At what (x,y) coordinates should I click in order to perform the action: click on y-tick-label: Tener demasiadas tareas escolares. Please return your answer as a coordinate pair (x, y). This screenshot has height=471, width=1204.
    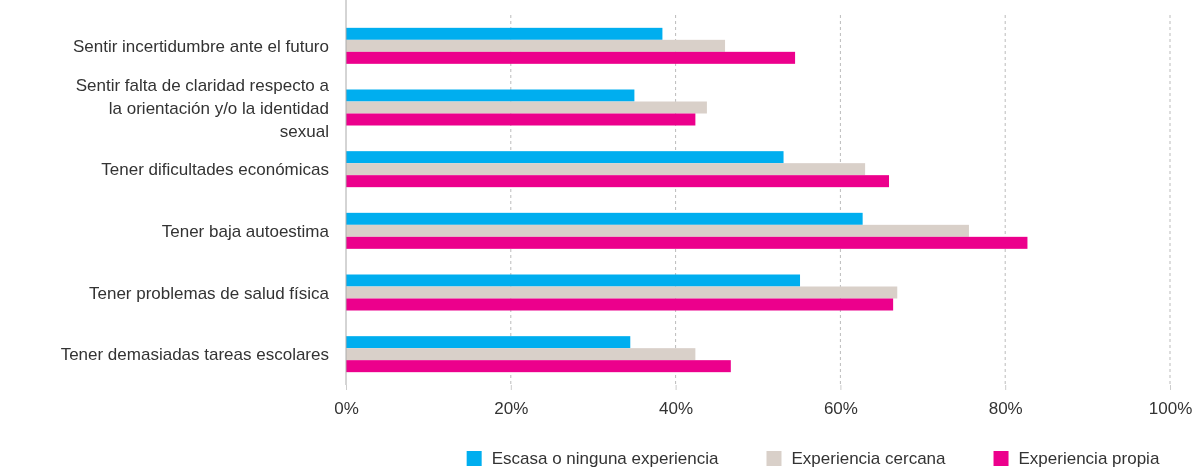
    Looking at the image, I should click on (194, 355).